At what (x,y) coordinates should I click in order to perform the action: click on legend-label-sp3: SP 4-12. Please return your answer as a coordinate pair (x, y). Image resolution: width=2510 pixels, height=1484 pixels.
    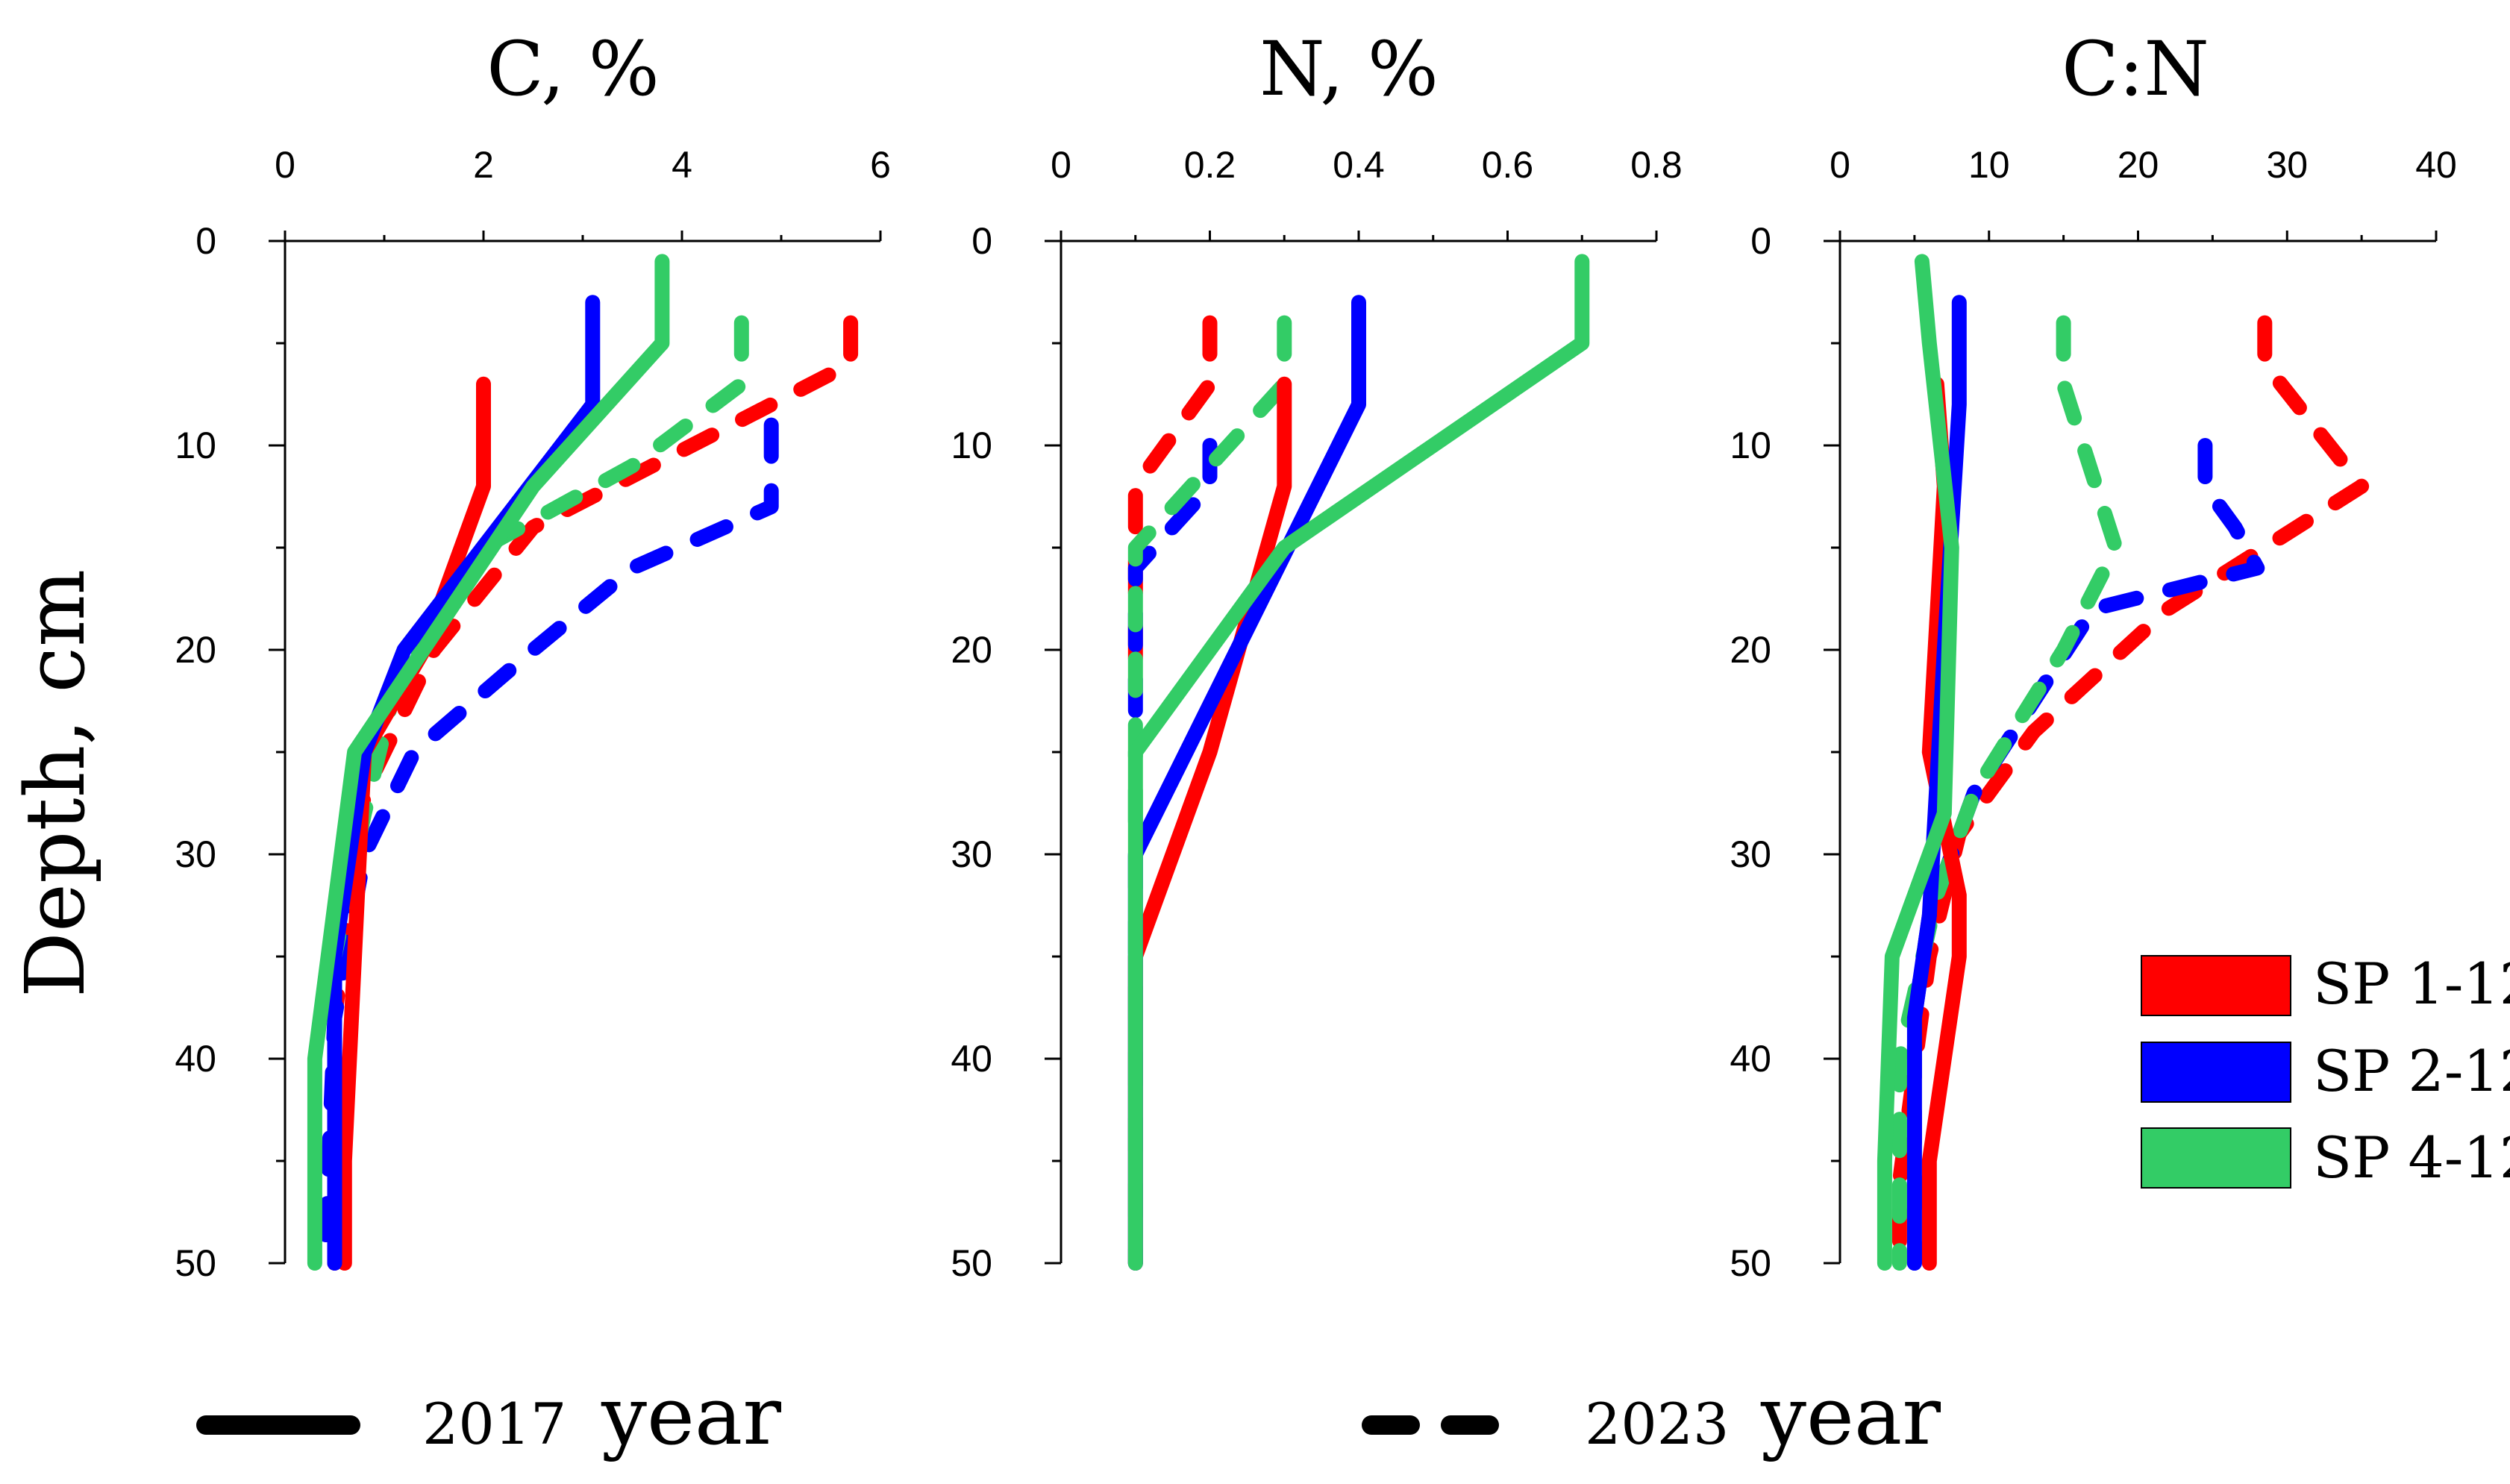
    Looking at the image, I should click on (2411, 1157).